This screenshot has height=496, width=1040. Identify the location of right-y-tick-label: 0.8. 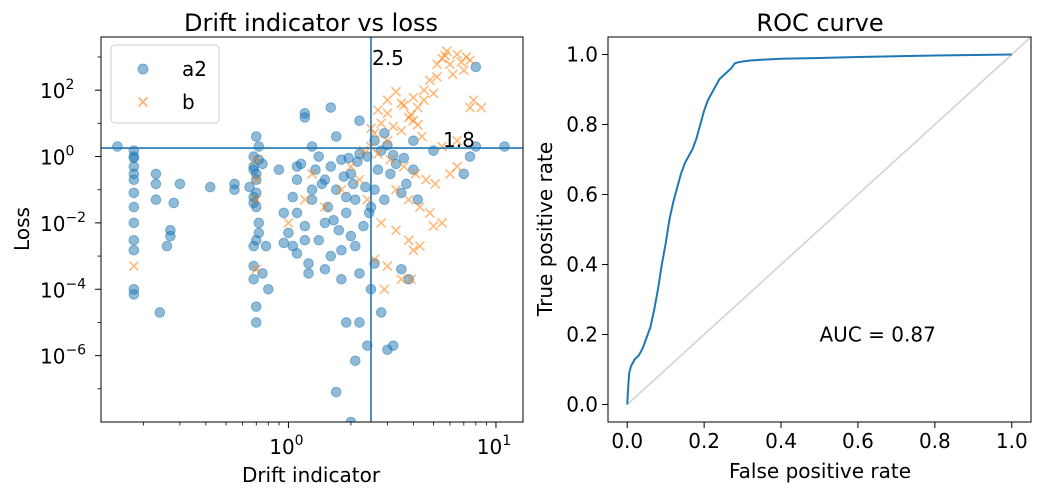
(582, 125).